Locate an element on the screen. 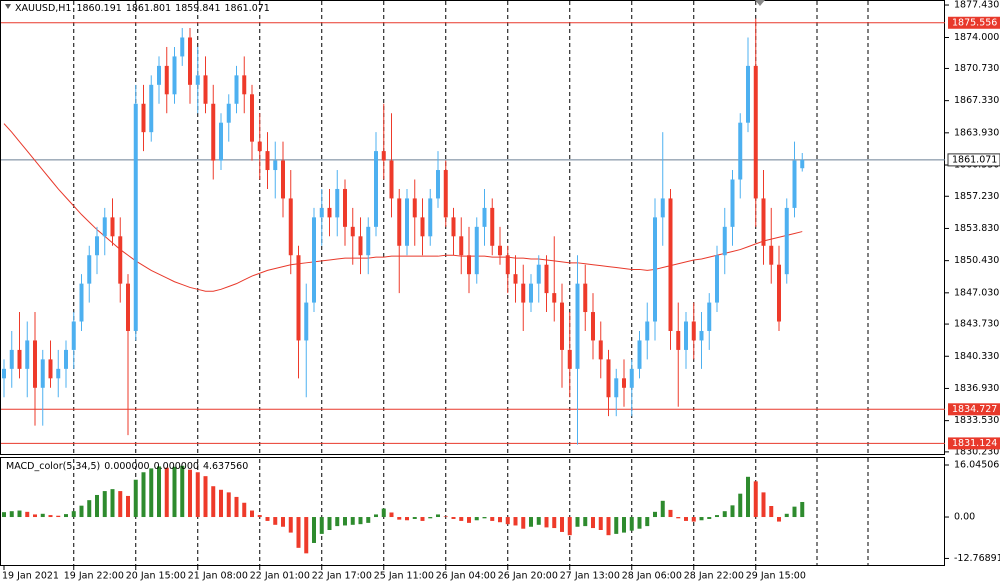 The width and height of the screenshot is (1000, 588). macd-readout: 0.000000 is located at coordinates (176, 466).